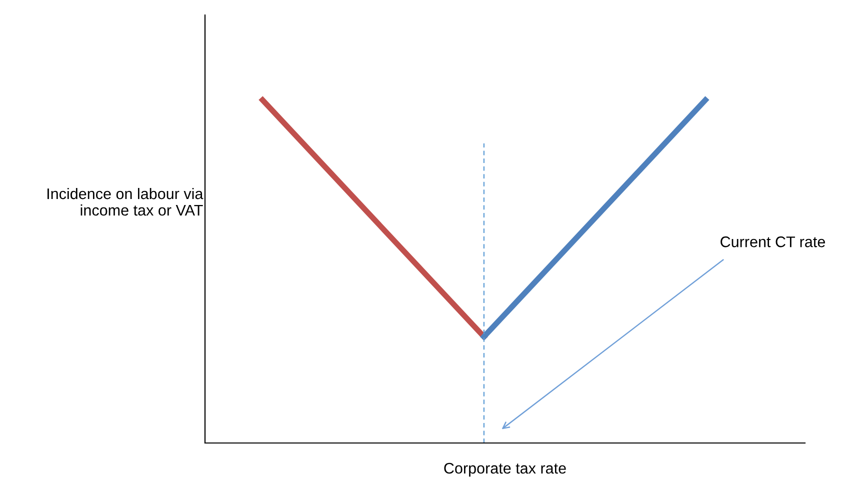 Image resolution: width=844 pixels, height=491 pixels. Describe the element at coordinates (772, 242) in the screenshot. I see `annotation: Current CT rate` at that location.